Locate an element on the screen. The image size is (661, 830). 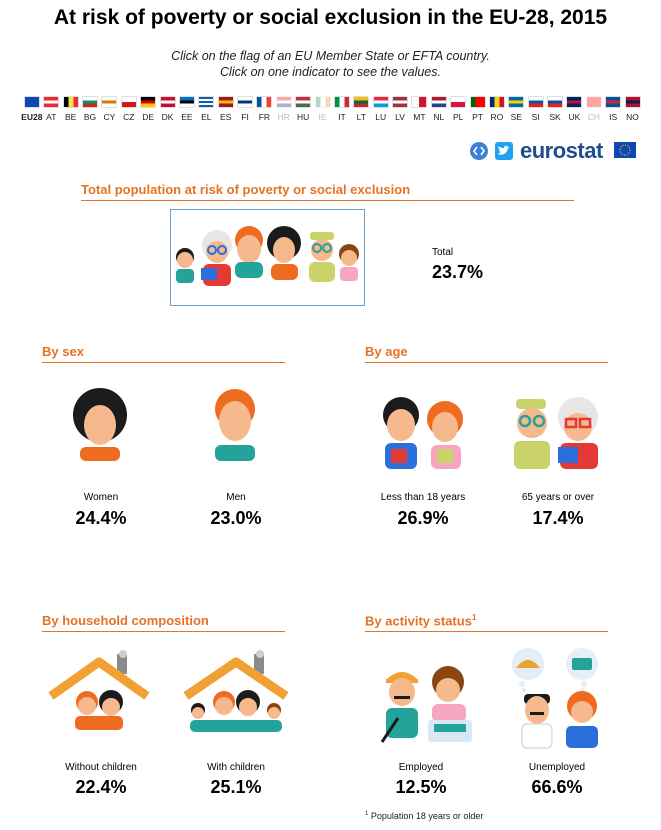
flag-code-label: CY is located at coordinates (109, 117).